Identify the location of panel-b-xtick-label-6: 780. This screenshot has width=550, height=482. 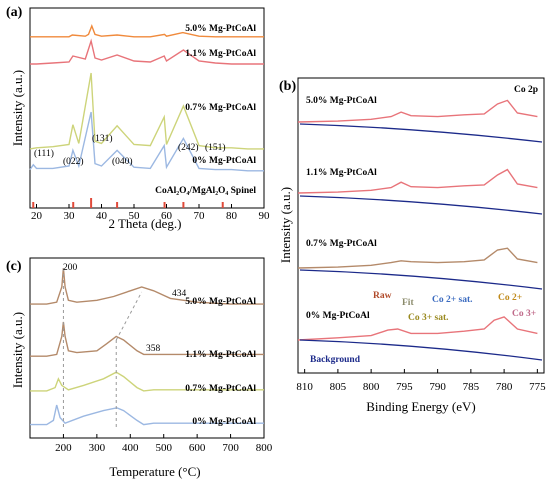
(504, 387).